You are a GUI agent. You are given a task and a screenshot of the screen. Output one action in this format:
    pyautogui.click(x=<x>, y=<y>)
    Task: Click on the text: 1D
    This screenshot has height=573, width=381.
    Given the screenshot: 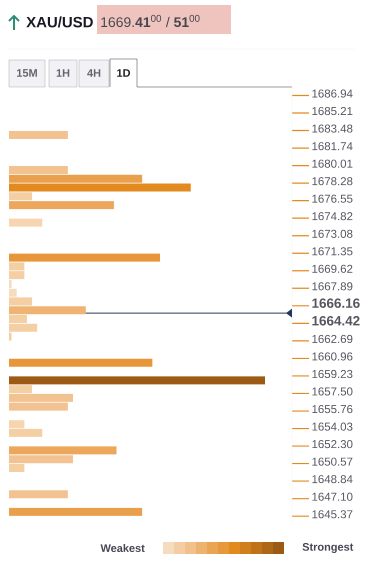 What is the action you would take?
    pyautogui.click(x=123, y=73)
    